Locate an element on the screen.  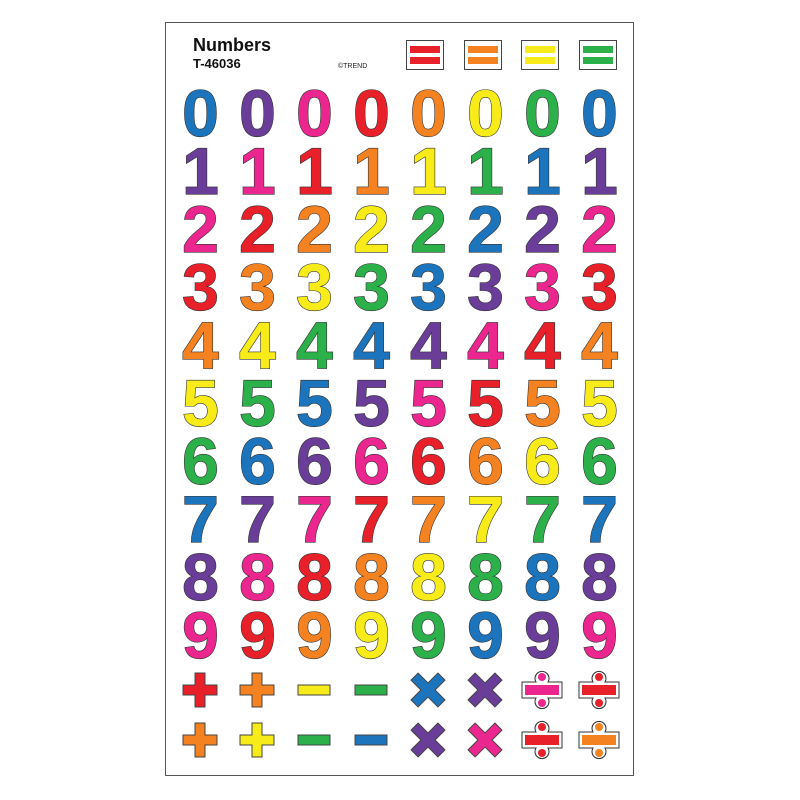
color-swatch-green is located at coordinates (598, 55).